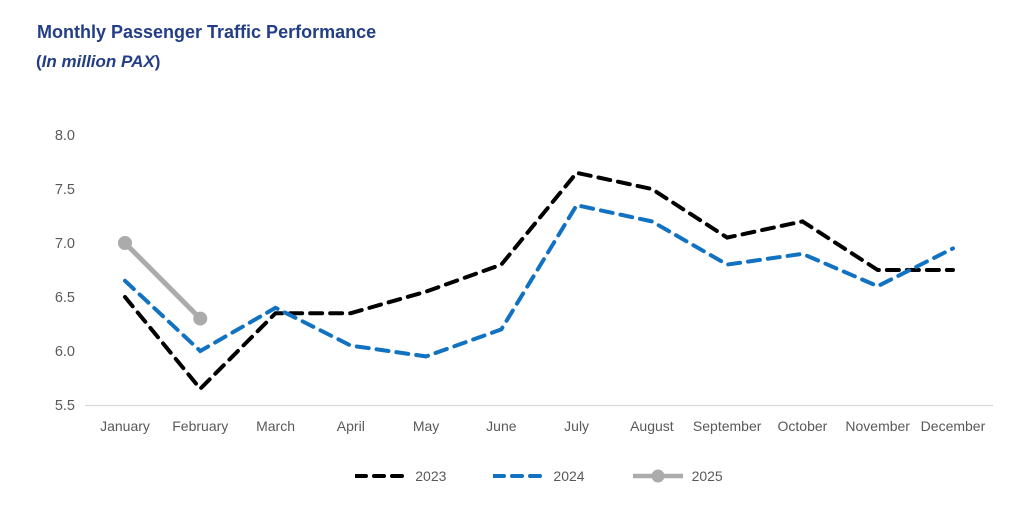 The width and height of the screenshot is (1024, 512). Describe the element at coordinates (381, 476) in the screenshot. I see `legend-swatch-2023-dashed-line` at that location.